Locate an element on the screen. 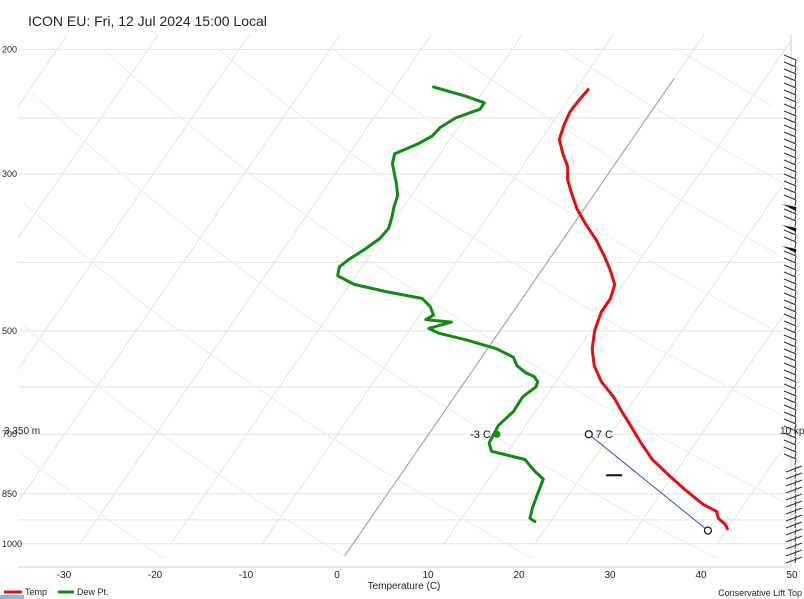 The image size is (804, 599). temp-marker is located at coordinates (588, 434).